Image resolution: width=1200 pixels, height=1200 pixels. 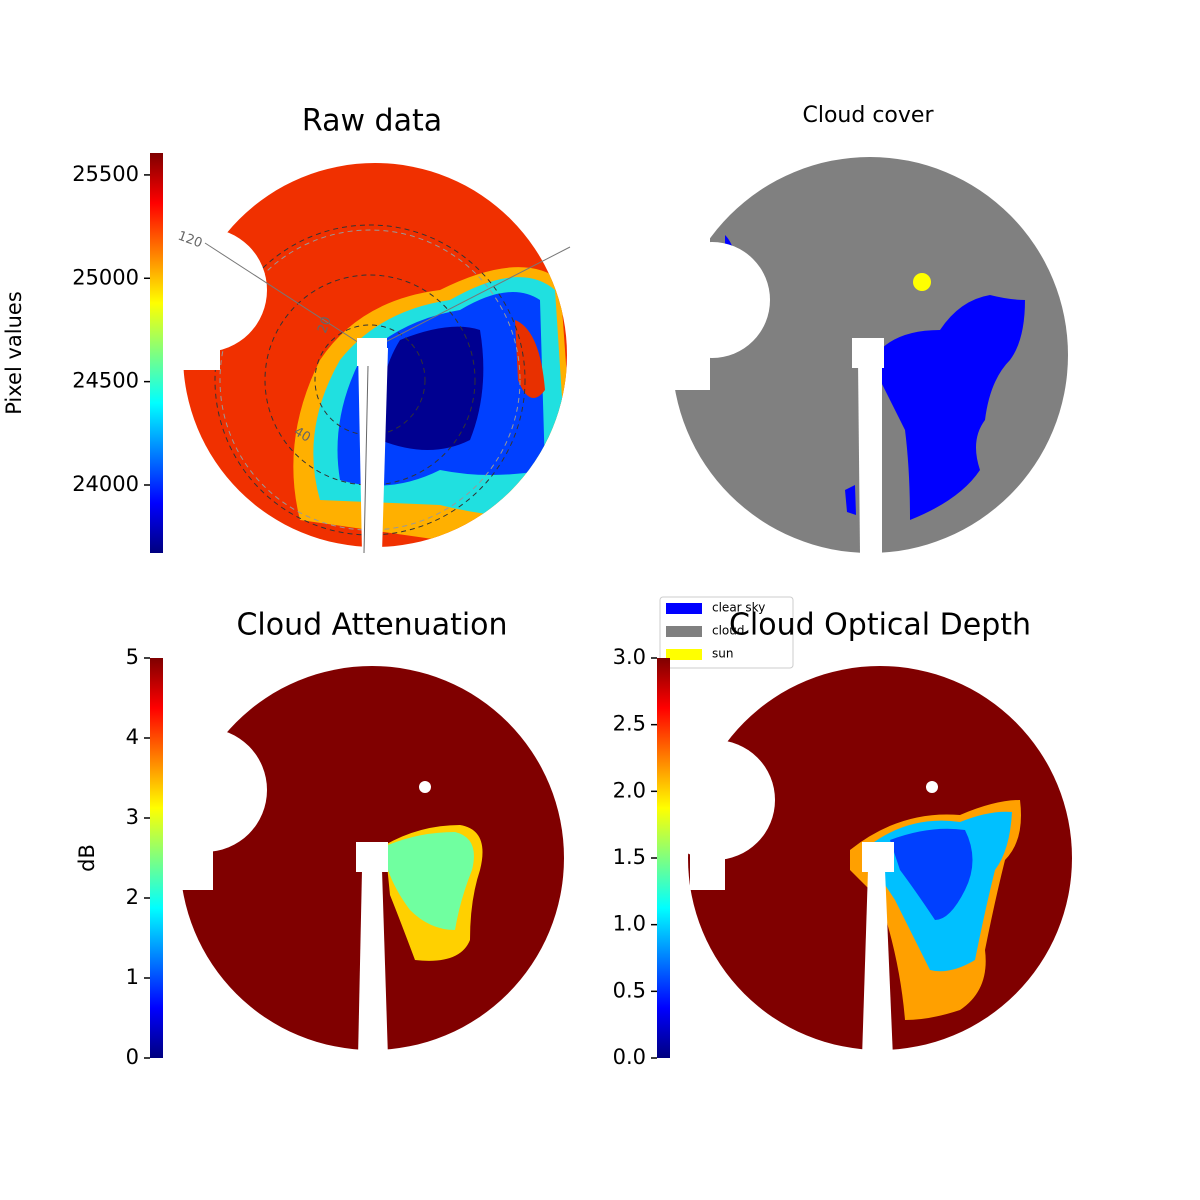 What do you see at coordinates (629, 1057) in the screenshot?
I see `colorbar-tick-label: 0.0` at bounding box center [629, 1057].